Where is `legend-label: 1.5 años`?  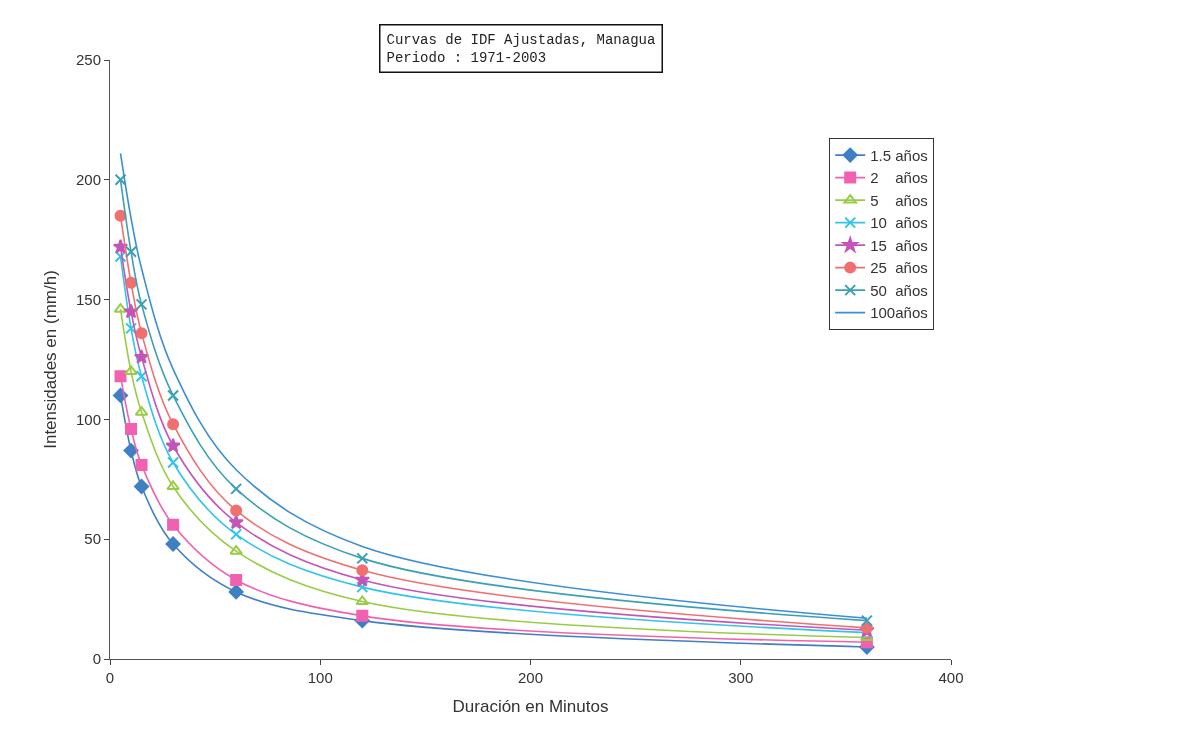
legend-label: 1.5 años is located at coordinates (899, 155).